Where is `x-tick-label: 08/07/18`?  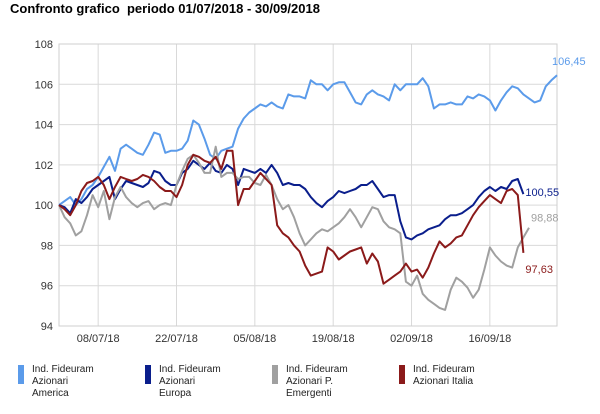
x-tick-label: 08/07/18 is located at coordinates (98, 339).